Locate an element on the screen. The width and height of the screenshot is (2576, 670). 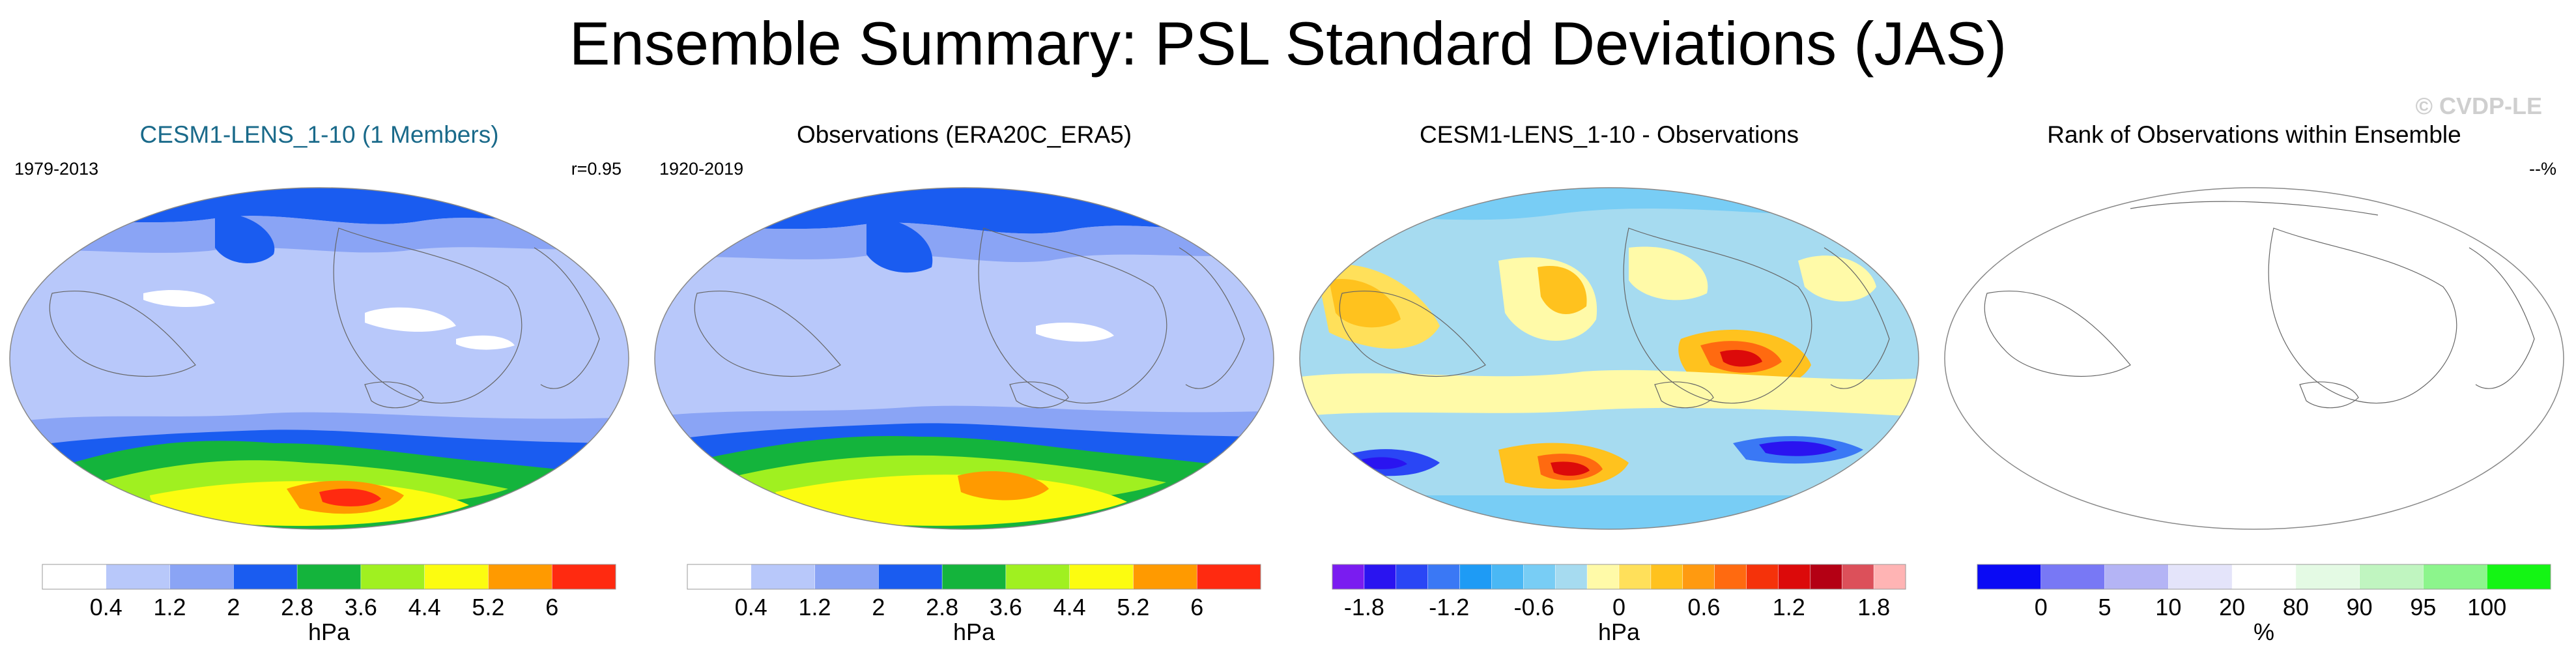
colorbar: 0.4 1.2 2 2.8 3.6 4.4 5.2 6 hPa is located at coordinates (329, 604).